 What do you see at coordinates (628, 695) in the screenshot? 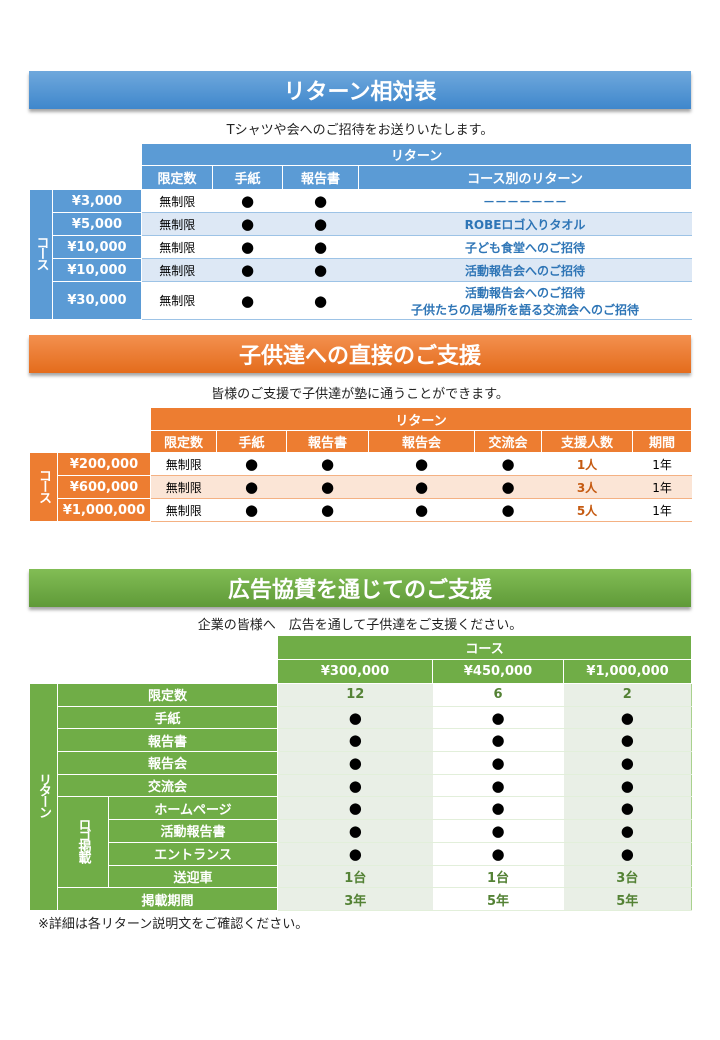
I see `value-cell: 2` at bounding box center [628, 695].